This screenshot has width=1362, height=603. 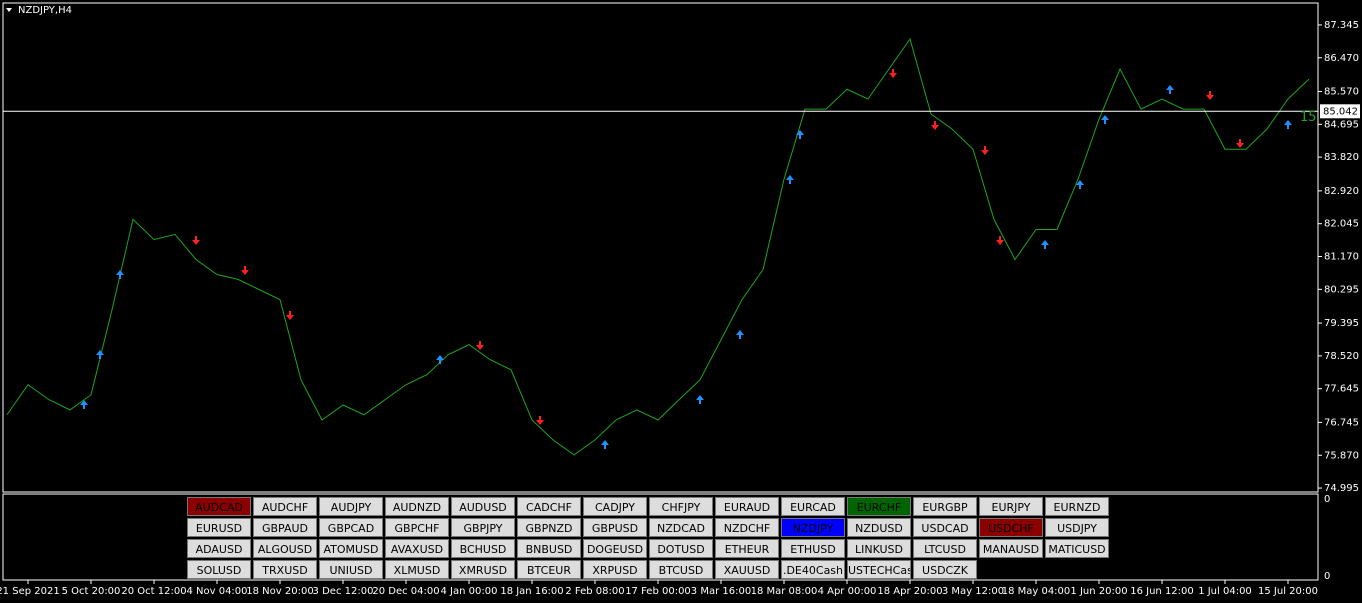 What do you see at coordinates (945, 569) in the screenshot?
I see `symbol-button: USDCZK` at bounding box center [945, 569].